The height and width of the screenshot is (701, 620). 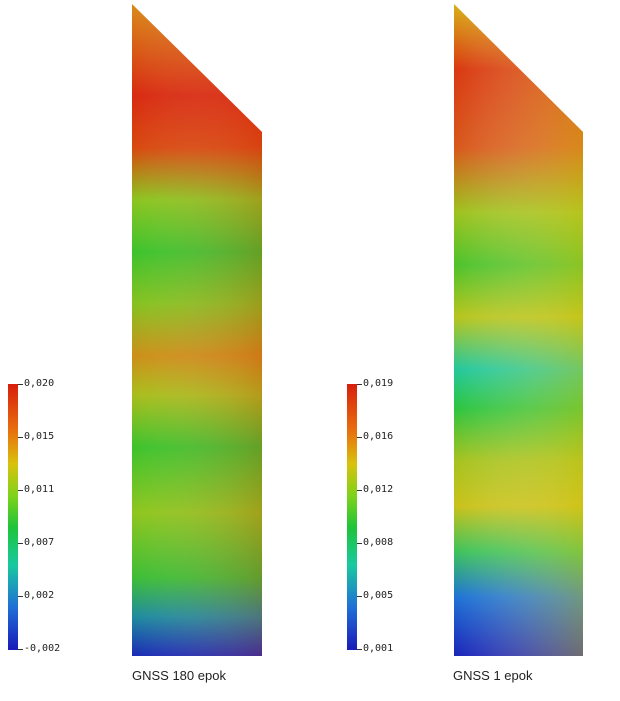 I want to click on tick-label: 0,008, so click(x=378, y=542).